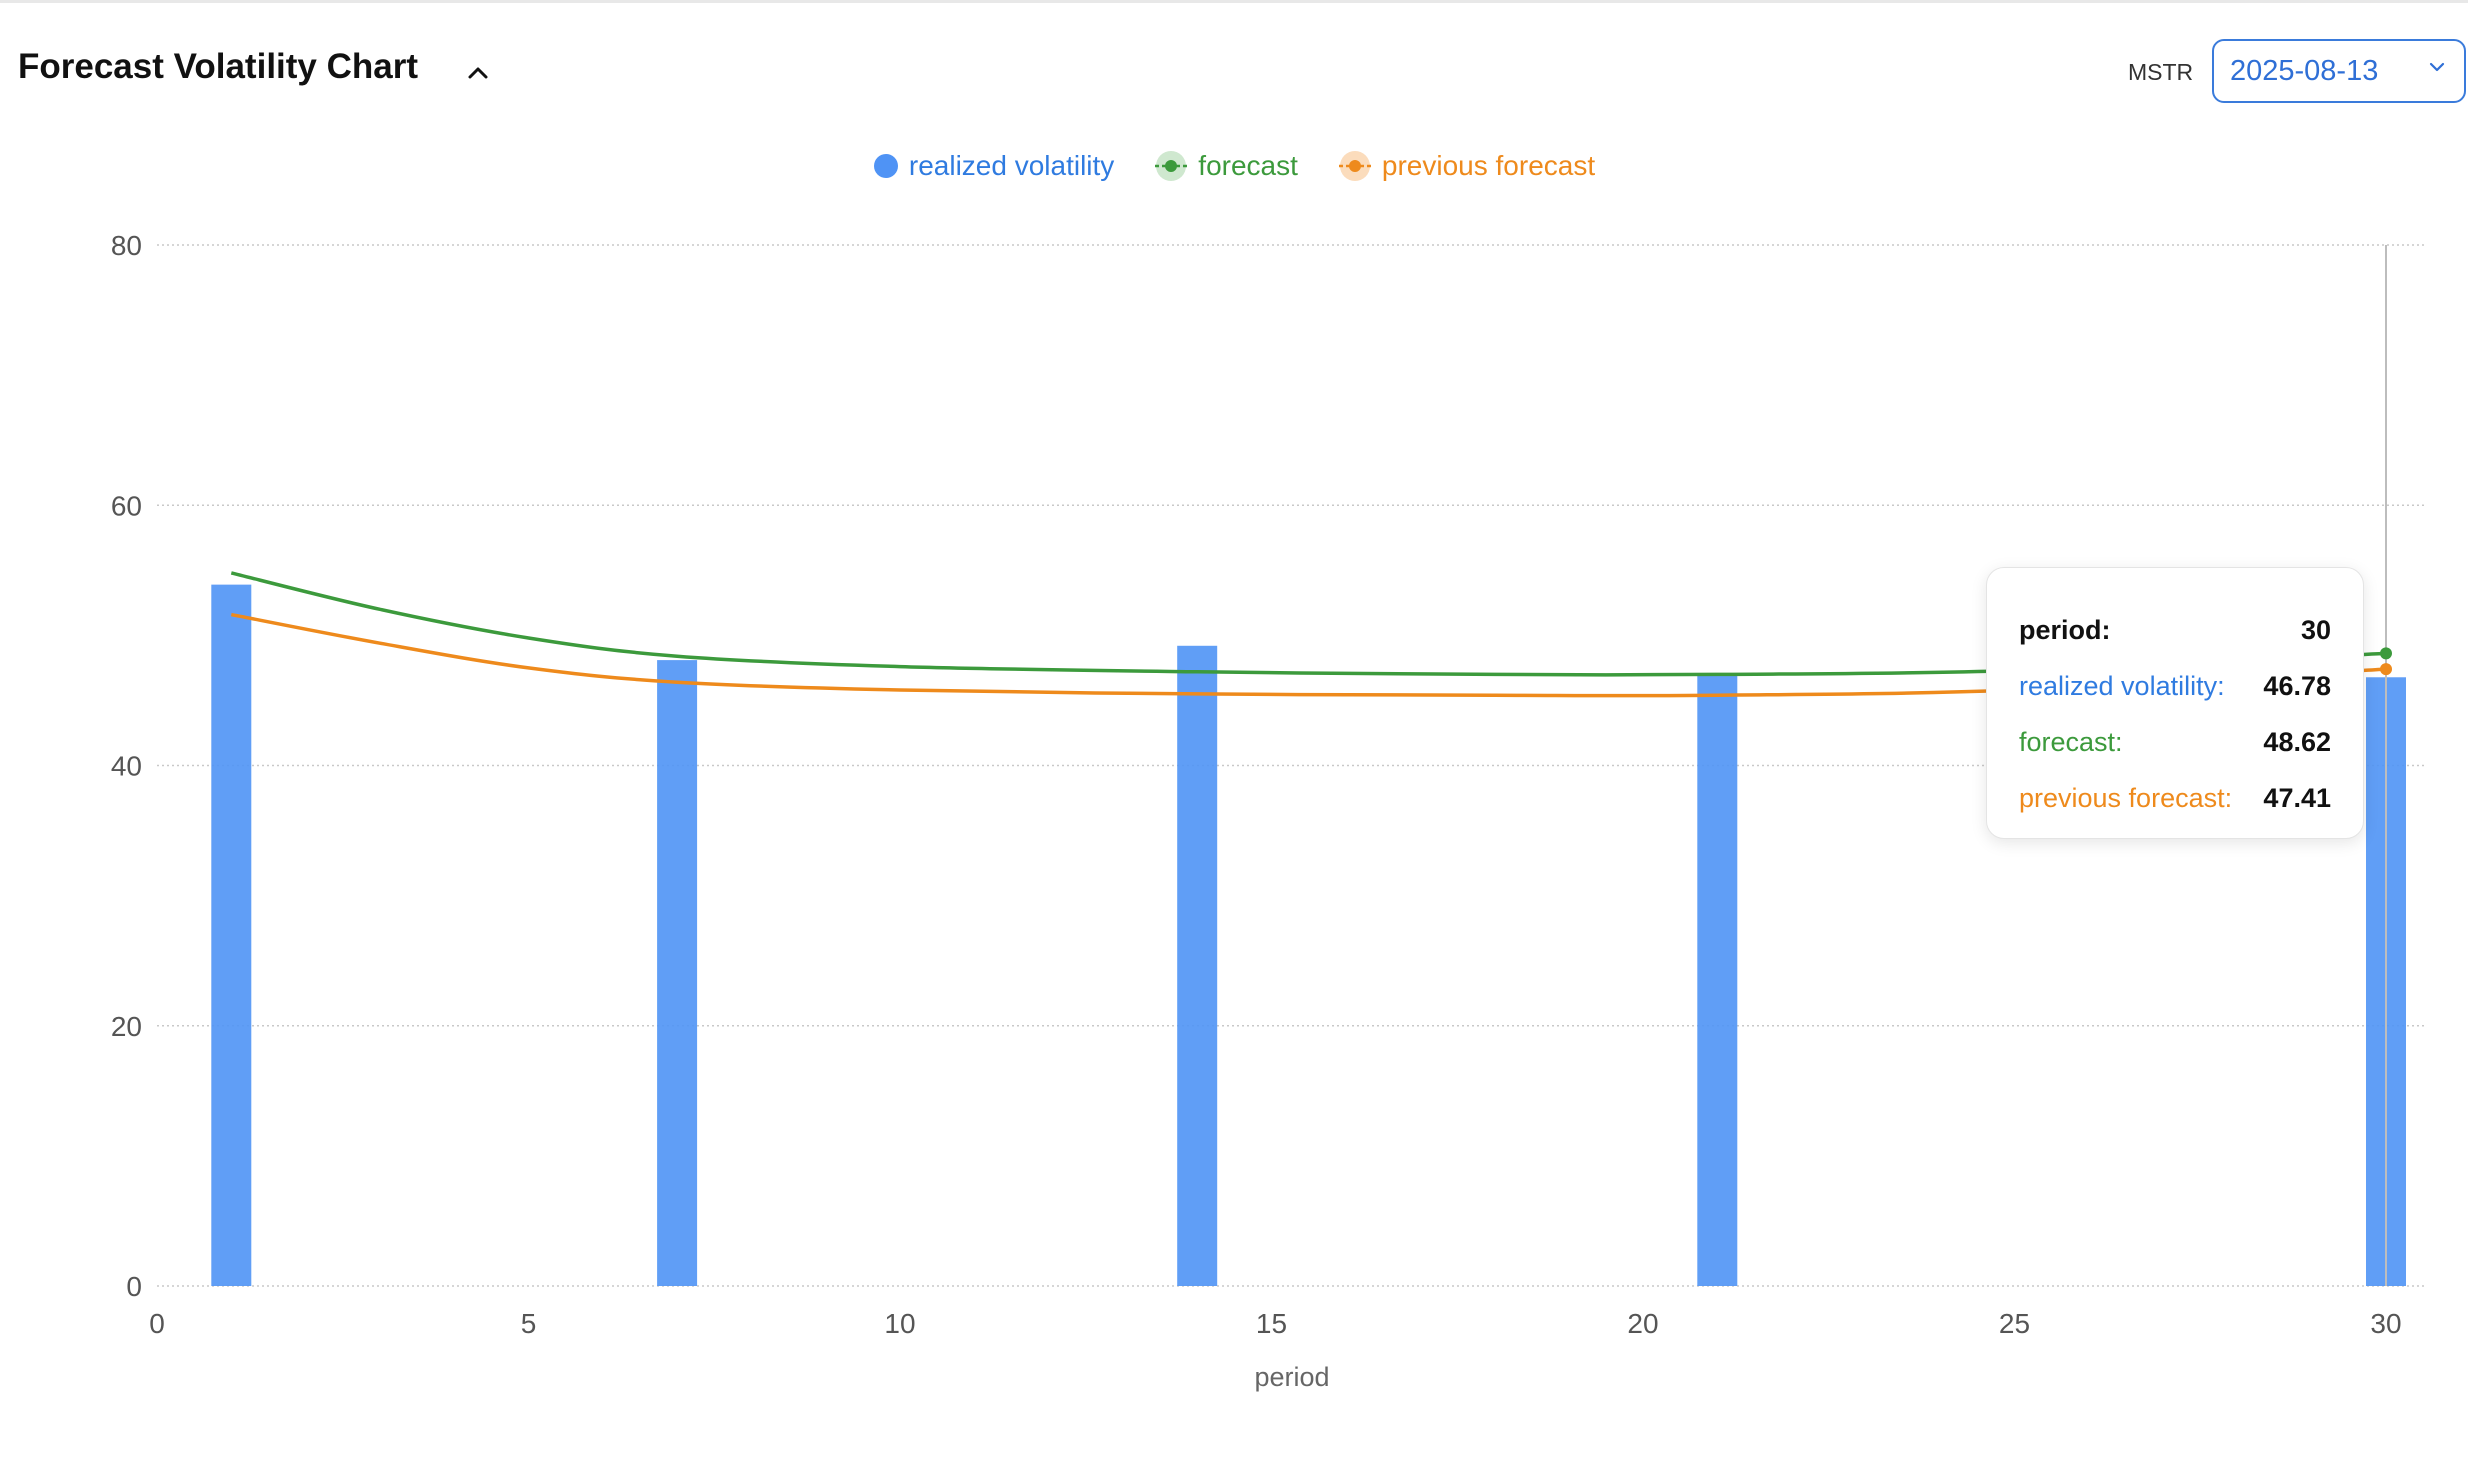 Image resolution: width=2468 pixels, height=1473 pixels. I want to click on legend-label-realized: realized volatility, so click(1011, 165).